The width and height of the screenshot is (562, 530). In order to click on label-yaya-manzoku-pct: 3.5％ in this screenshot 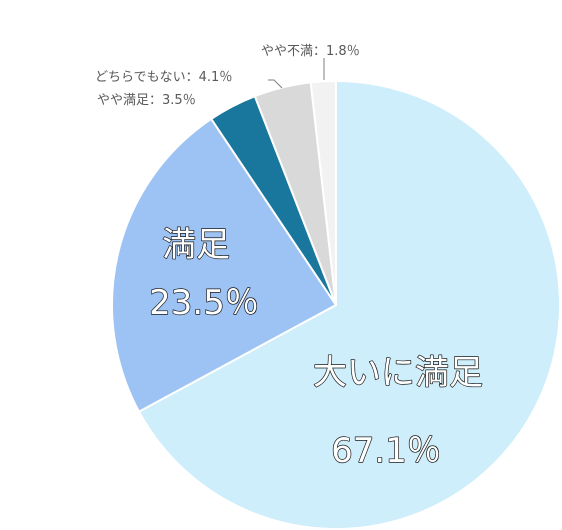, I will do `click(179, 100)`.